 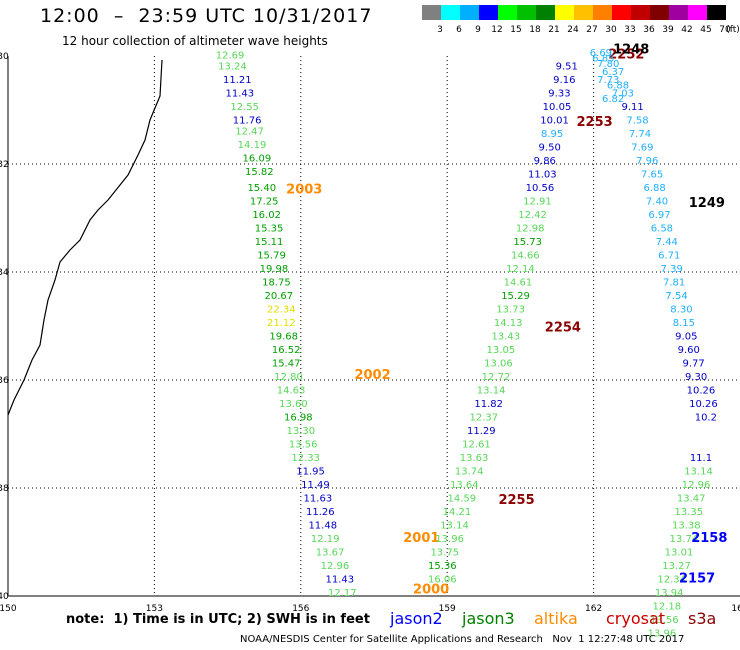 What do you see at coordinates (701, 391) in the screenshot?
I see `wave-height-point: 10.26` at bounding box center [701, 391].